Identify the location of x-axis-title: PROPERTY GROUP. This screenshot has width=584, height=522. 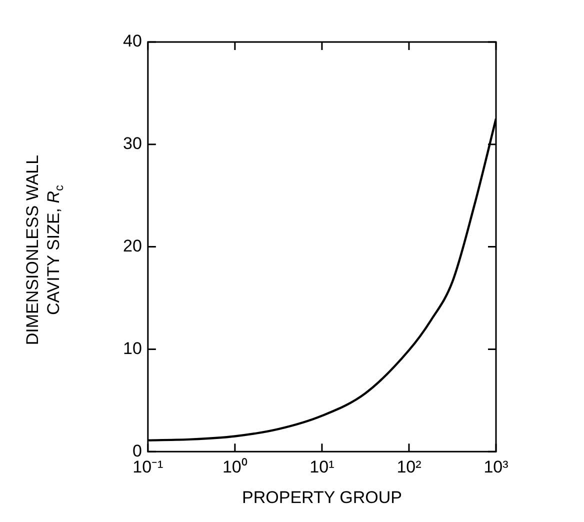
(322, 498).